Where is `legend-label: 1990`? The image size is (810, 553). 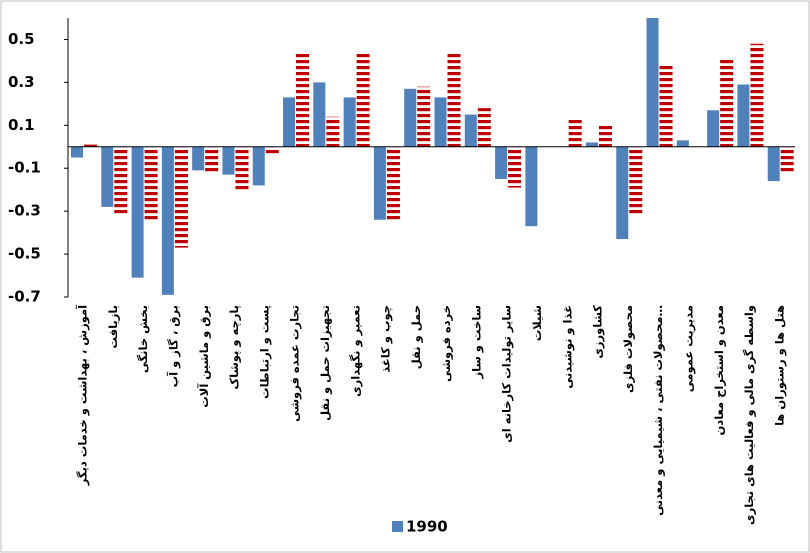
legend-label: 1990 is located at coordinates (427, 527).